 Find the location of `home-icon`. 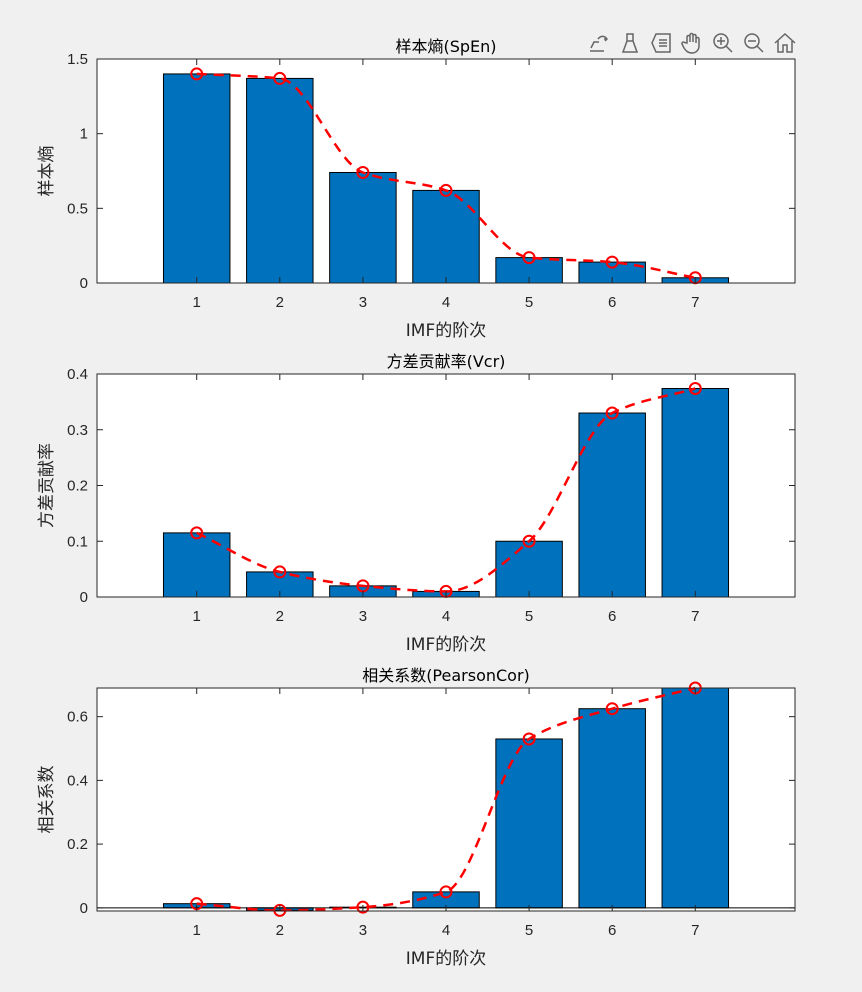

home-icon is located at coordinates (784, 43).